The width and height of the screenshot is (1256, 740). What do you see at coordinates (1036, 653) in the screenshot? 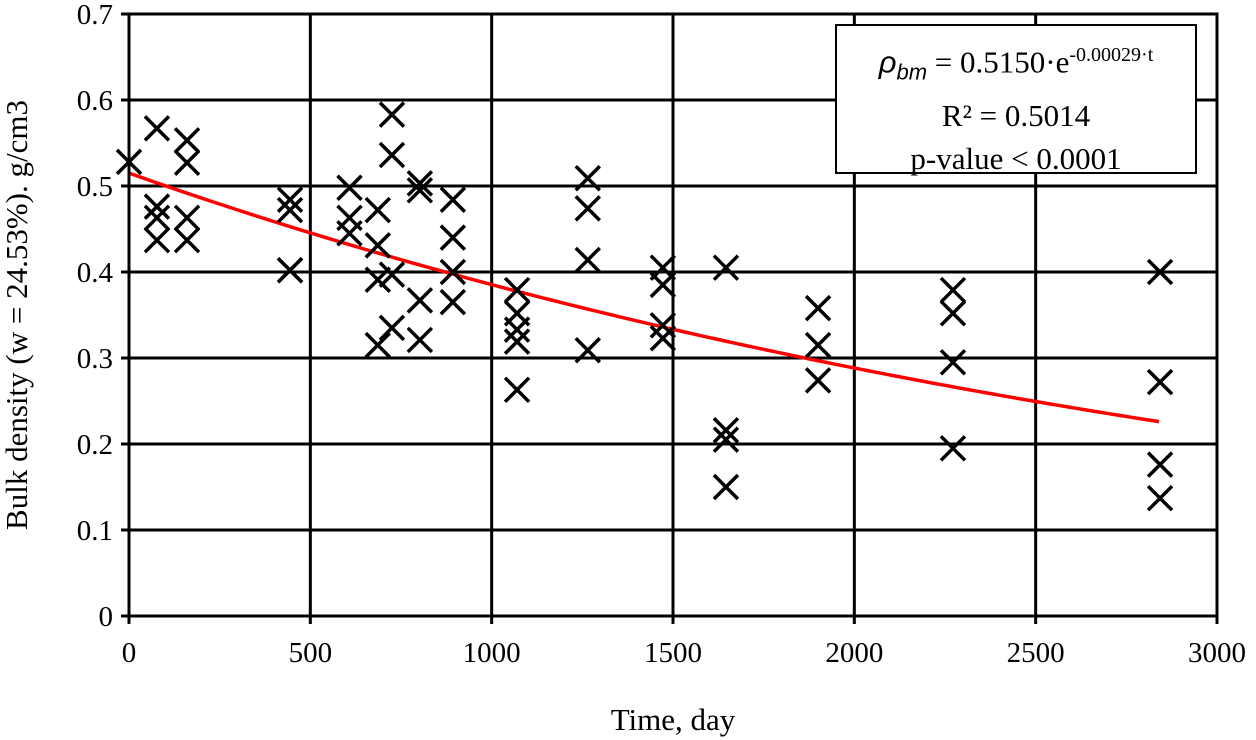
I see `x-tick-label: 2500` at bounding box center [1036, 653].